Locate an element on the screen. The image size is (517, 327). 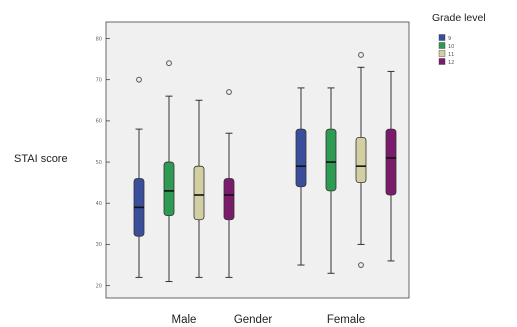
x-category-female: Female is located at coordinates (346, 320).